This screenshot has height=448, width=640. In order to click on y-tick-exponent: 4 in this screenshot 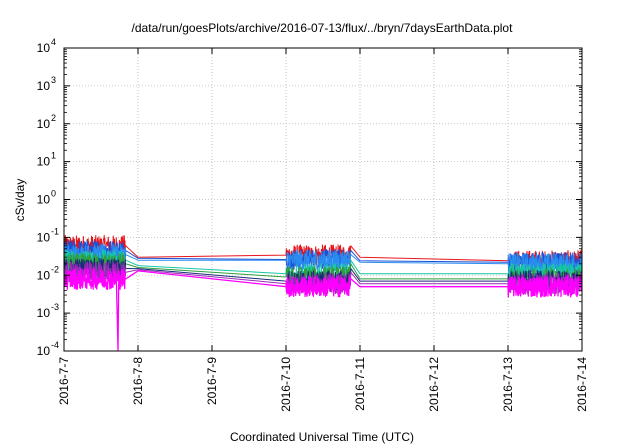, I will do `click(53, 42)`.